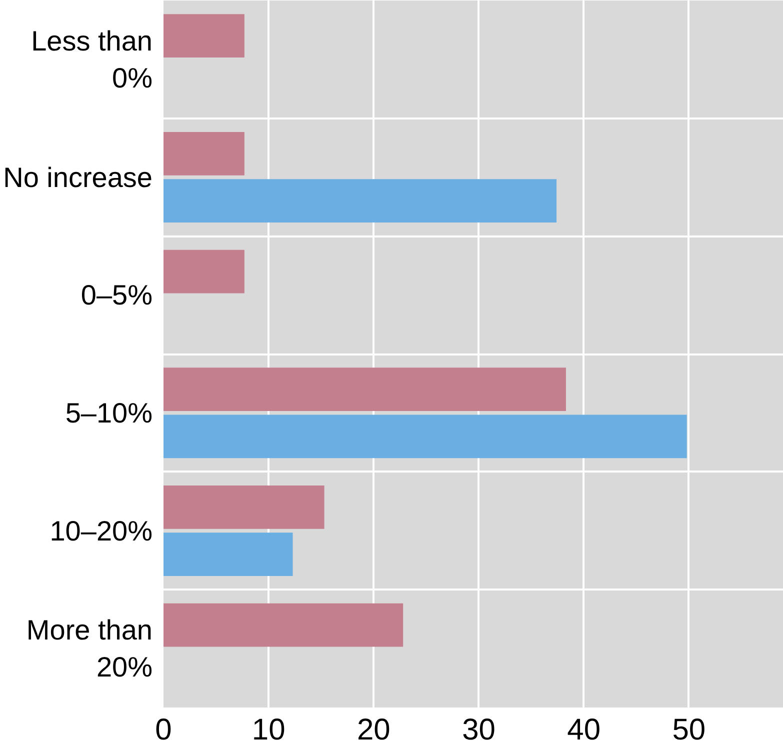  Describe the element at coordinates (77, 177) in the screenshot. I see `y-tick-label: No increase` at that location.